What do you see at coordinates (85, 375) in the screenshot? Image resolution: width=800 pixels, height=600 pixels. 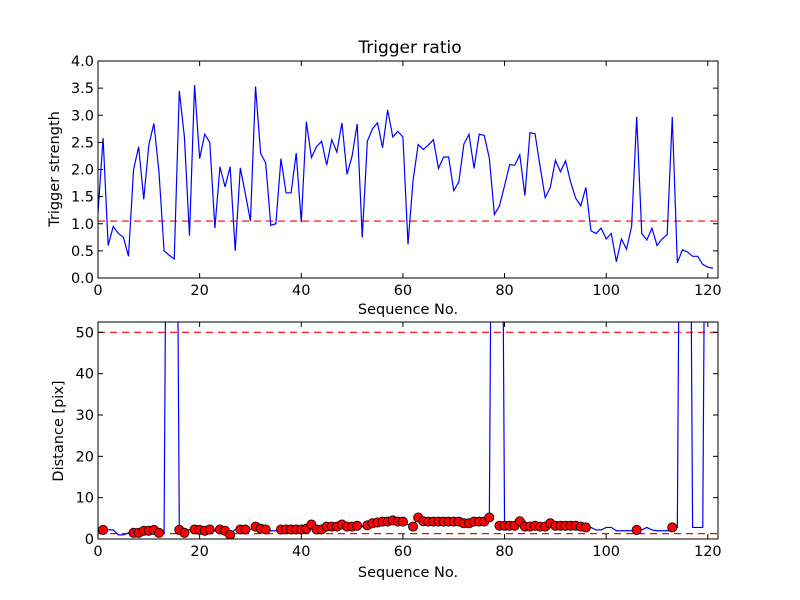 I see `y-tick-label: 40` at bounding box center [85, 375].